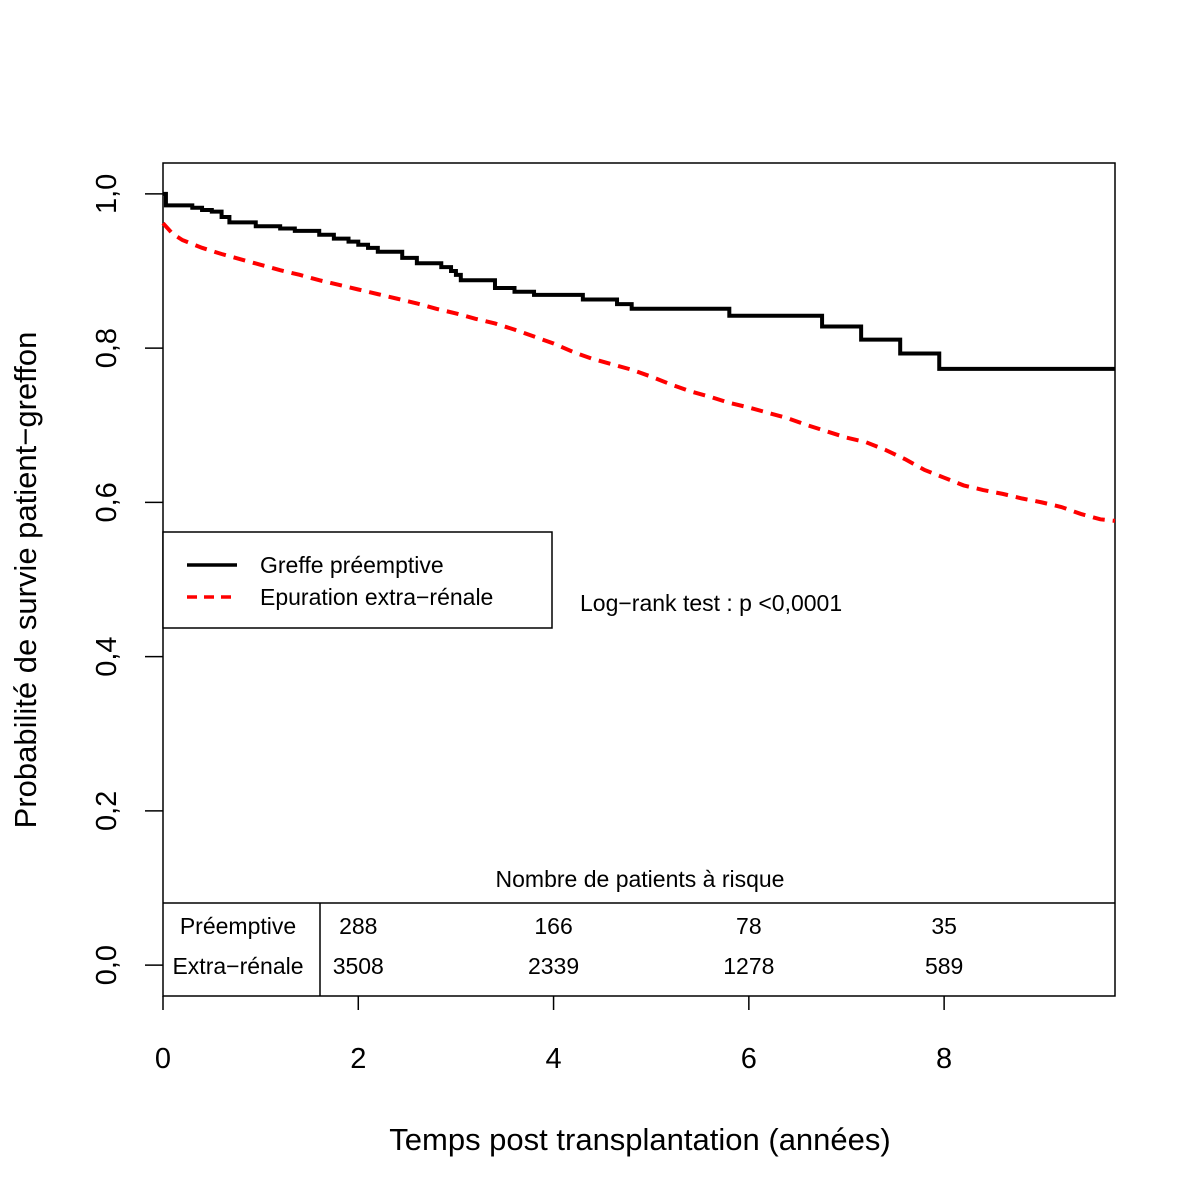 The image size is (1200, 1200). What do you see at coordinates (107, 811) in the screenshot?
I see `y-tick-label-0,2: 0,2` at bounding box center [107, 811].